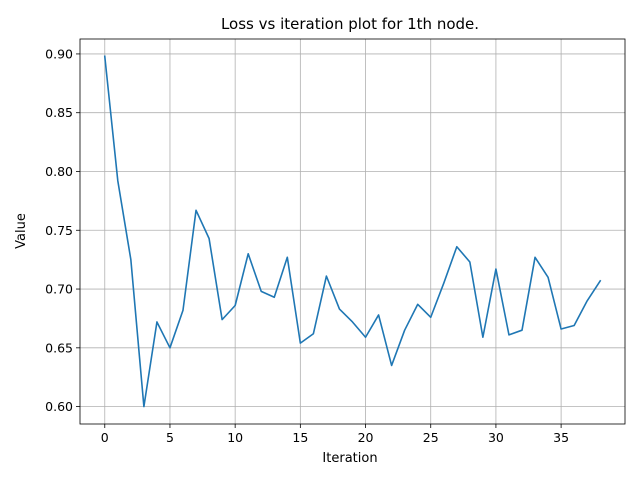 This screenshot has height=480, width=640. I want to click on y-tick-label: 0.85, so click(59, 112).